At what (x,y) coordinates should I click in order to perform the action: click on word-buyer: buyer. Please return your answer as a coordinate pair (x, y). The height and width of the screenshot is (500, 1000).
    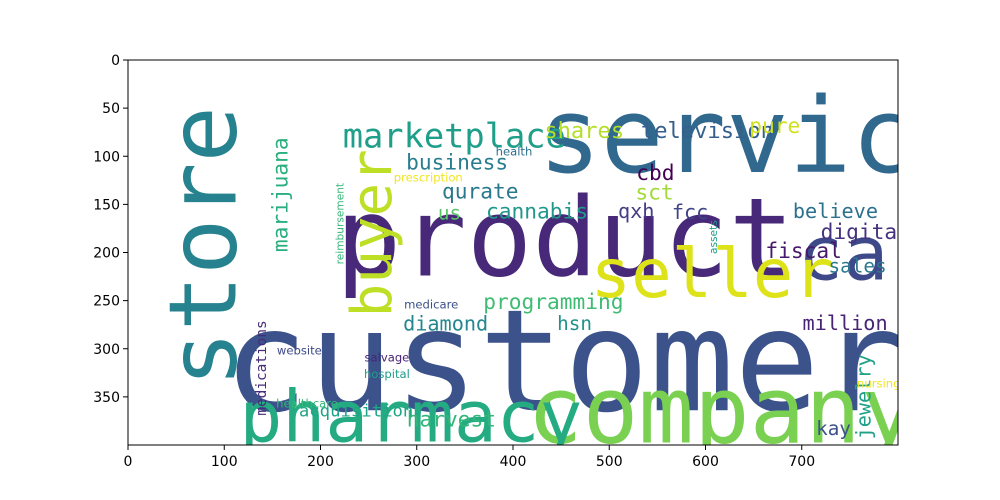
    Looking at the image, I should click on (372, 233).